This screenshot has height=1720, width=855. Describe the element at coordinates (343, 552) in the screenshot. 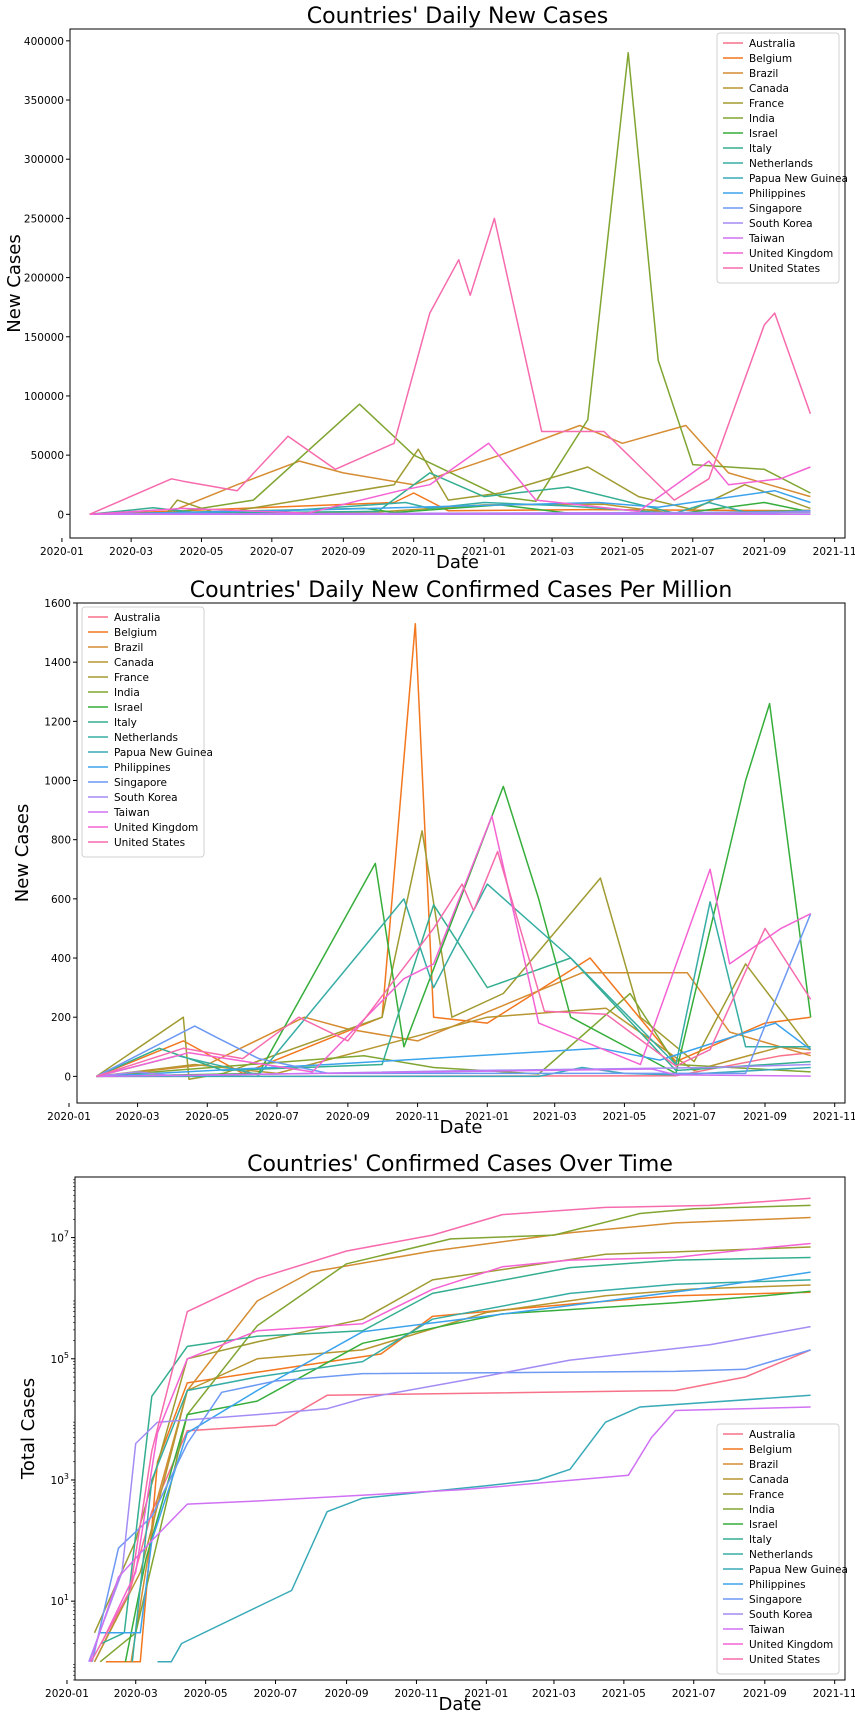

I see `x-tick-label: 2020-09` at that location.